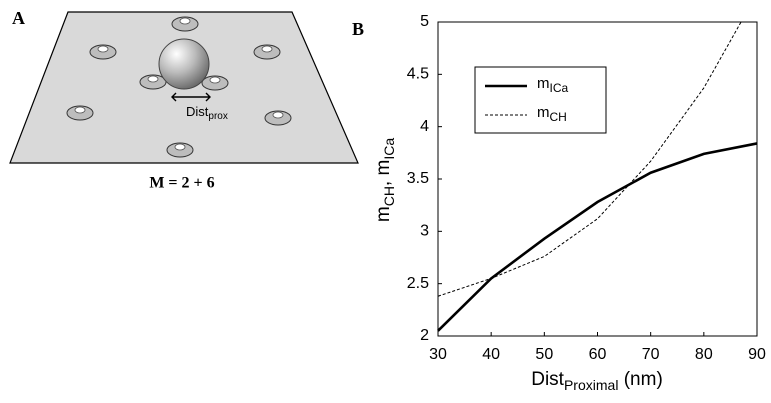 The image size is (771, 403). I want to click on panel-label: A, so click(18, 18).